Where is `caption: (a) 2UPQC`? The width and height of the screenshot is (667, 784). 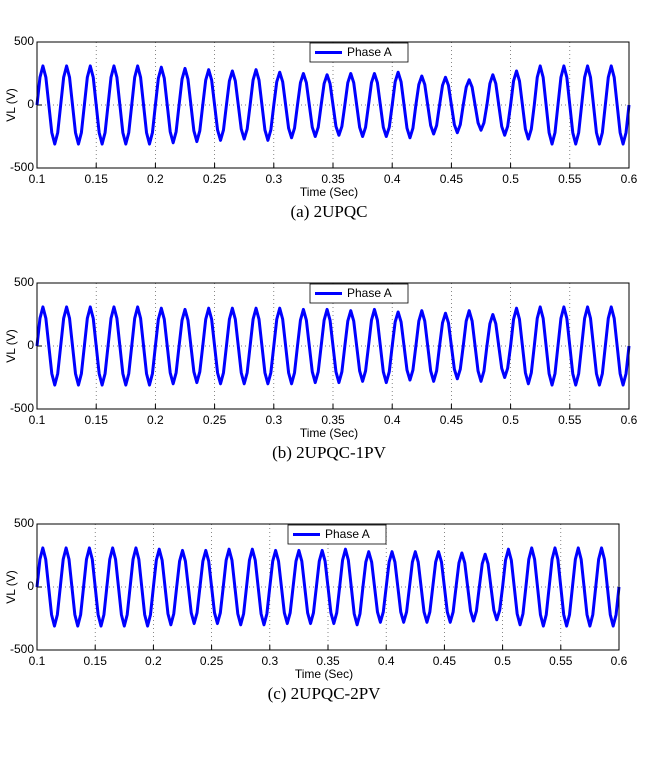 caption: (a) 2UPQC is located at coordinates (329, 211).